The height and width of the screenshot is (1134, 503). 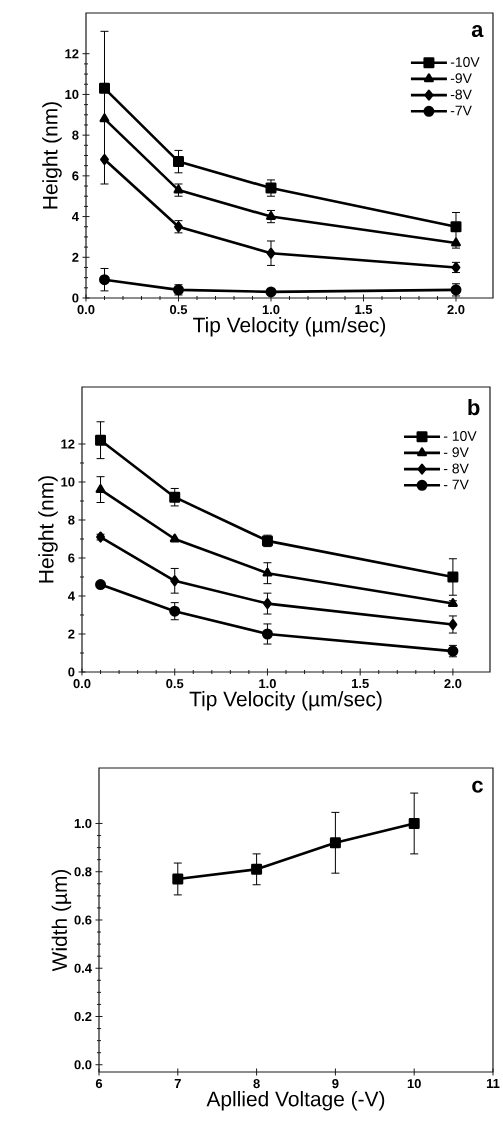 I want to click on chart-title: a, so click(x=477, y=31).